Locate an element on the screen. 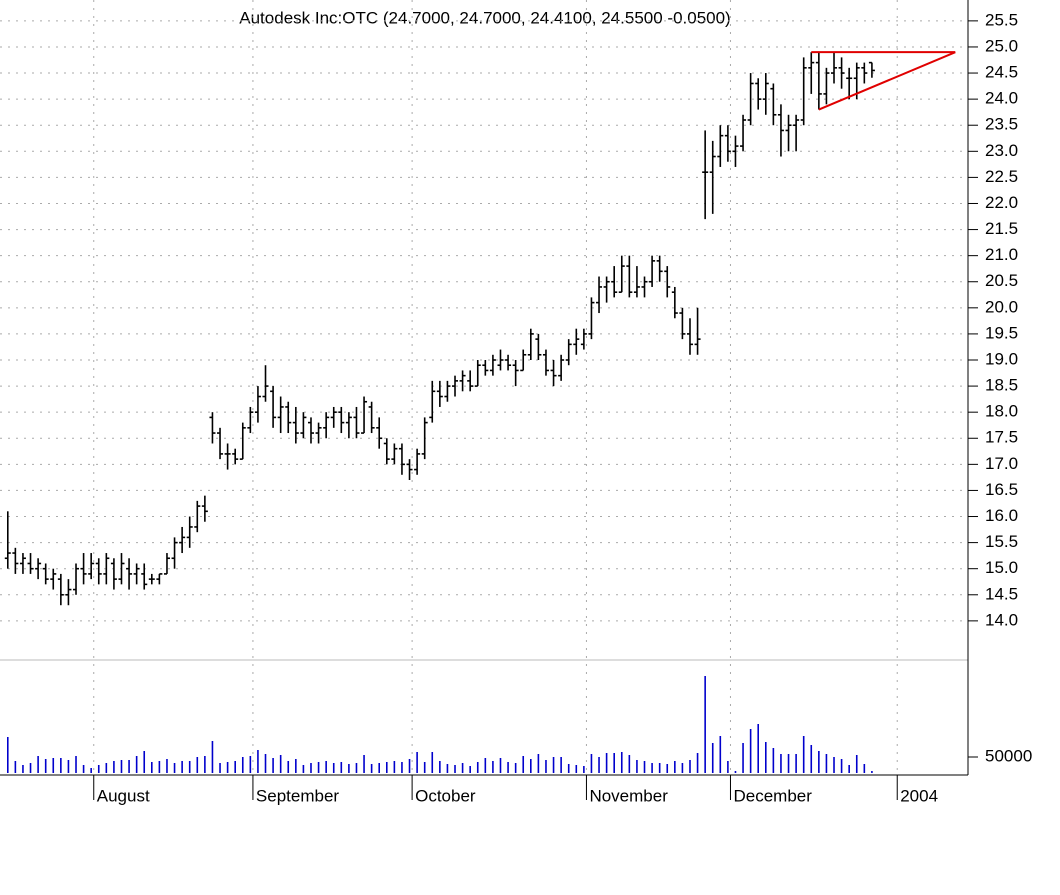  y-tick-label: 17.5 is located at coordinates (1001, 437).